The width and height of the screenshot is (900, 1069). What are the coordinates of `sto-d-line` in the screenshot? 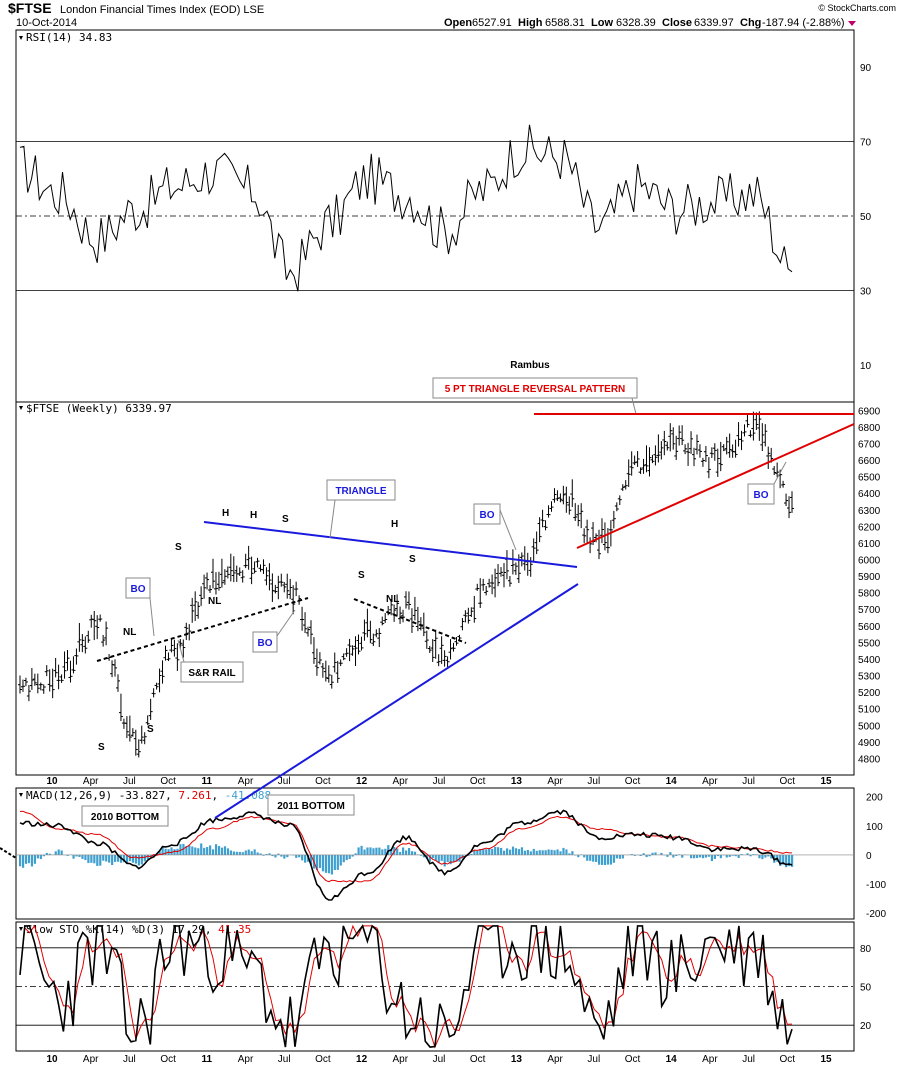 It's located at (406, 986).